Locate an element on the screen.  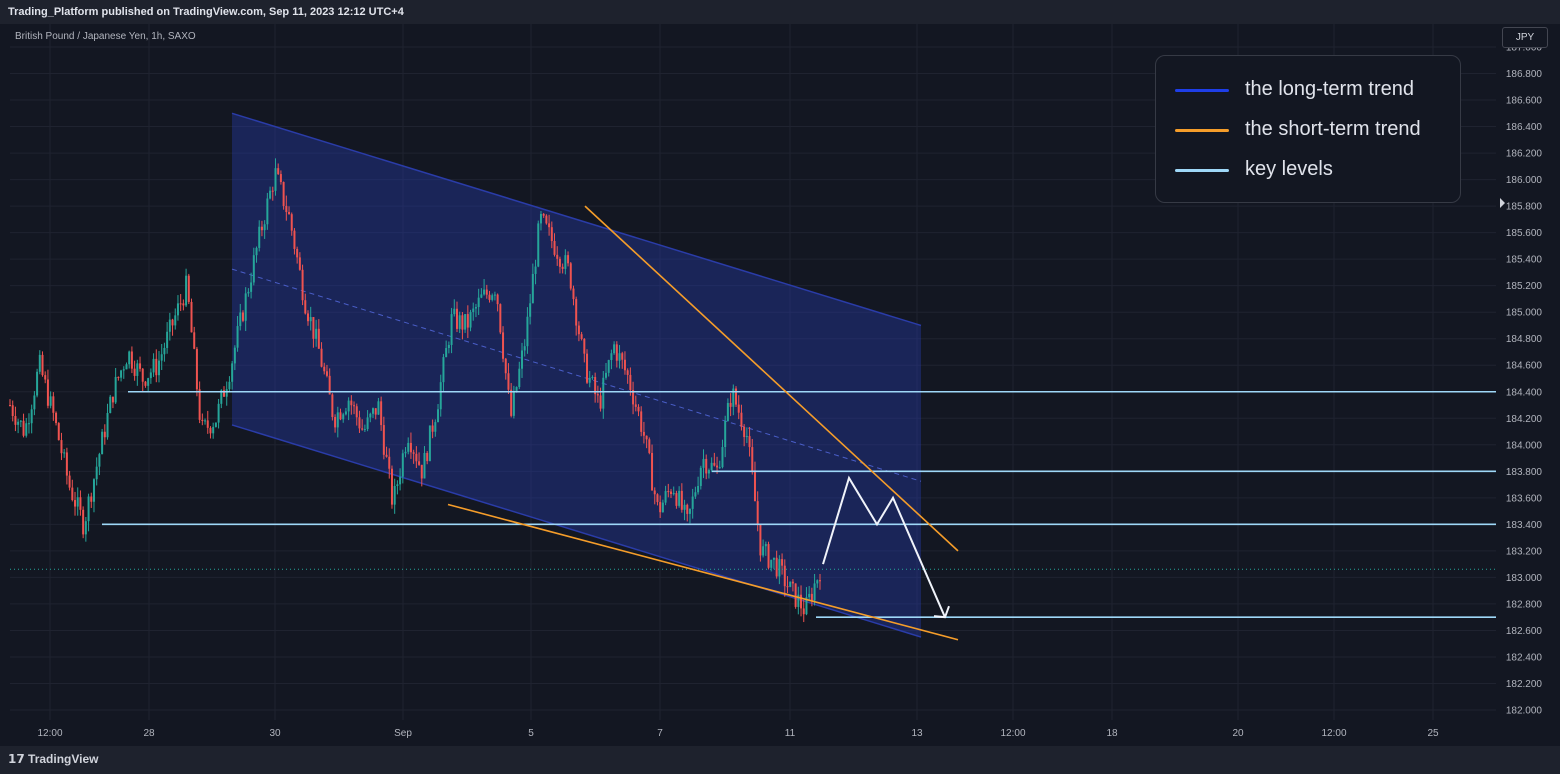
price-tick-label: 186.600 is located at coordinates (1524, 101).